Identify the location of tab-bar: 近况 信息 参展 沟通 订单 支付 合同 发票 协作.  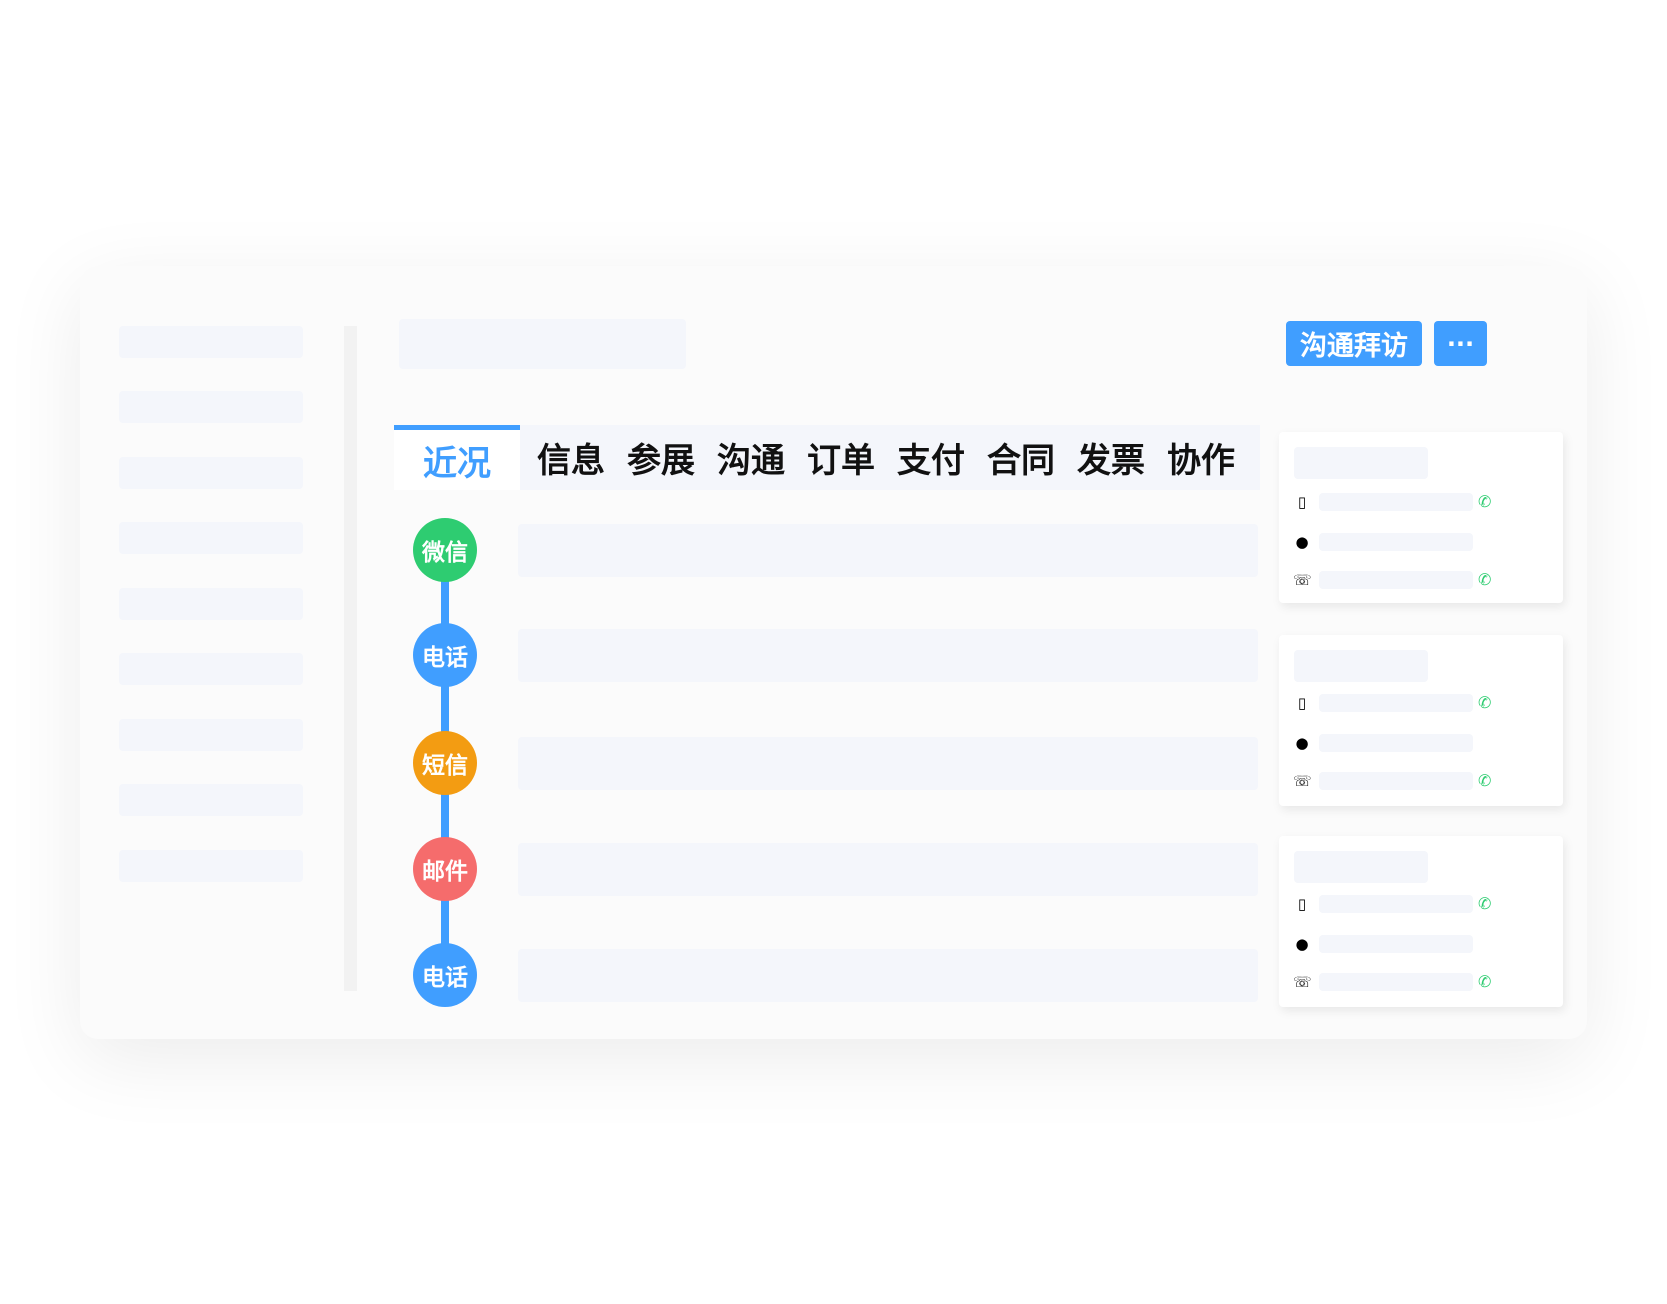
(827, 457).